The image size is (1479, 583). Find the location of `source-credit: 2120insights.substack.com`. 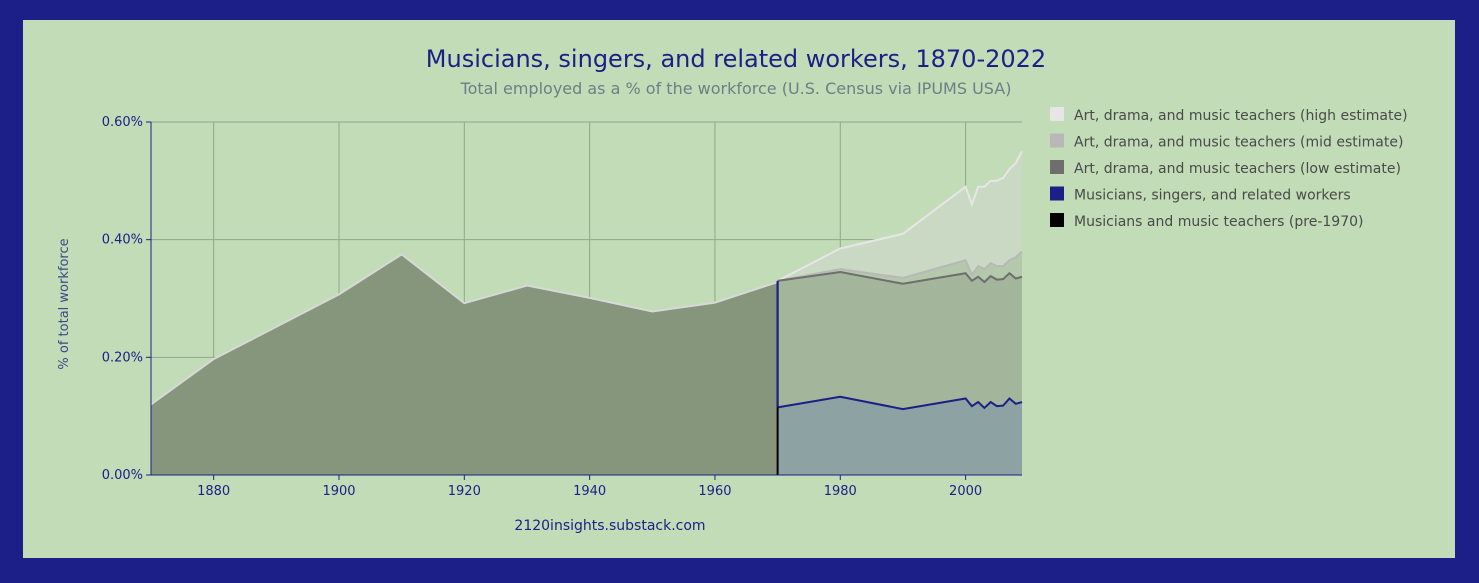

source-credit: 2120insights.substack.com is located at coordinates (609, 526).